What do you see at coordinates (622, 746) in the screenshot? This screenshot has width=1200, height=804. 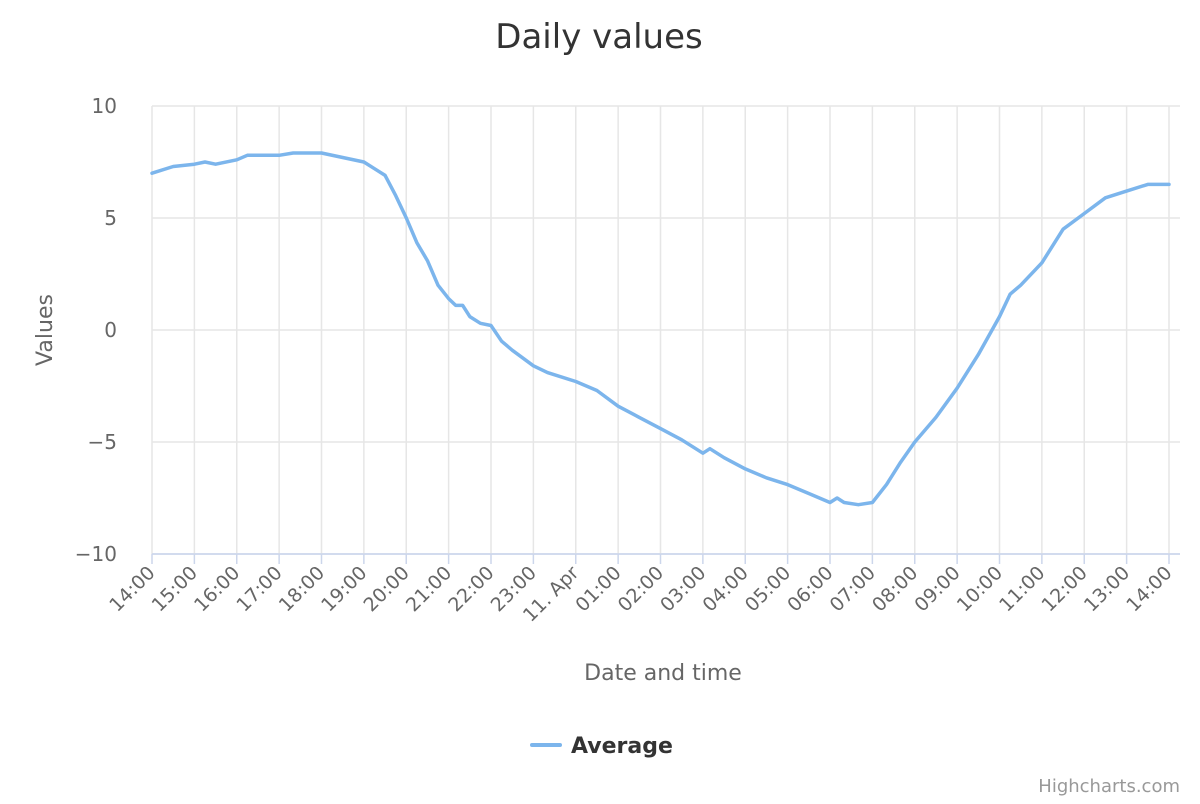 I see `legend-item-average: Average` at bounding box center [622, 746].